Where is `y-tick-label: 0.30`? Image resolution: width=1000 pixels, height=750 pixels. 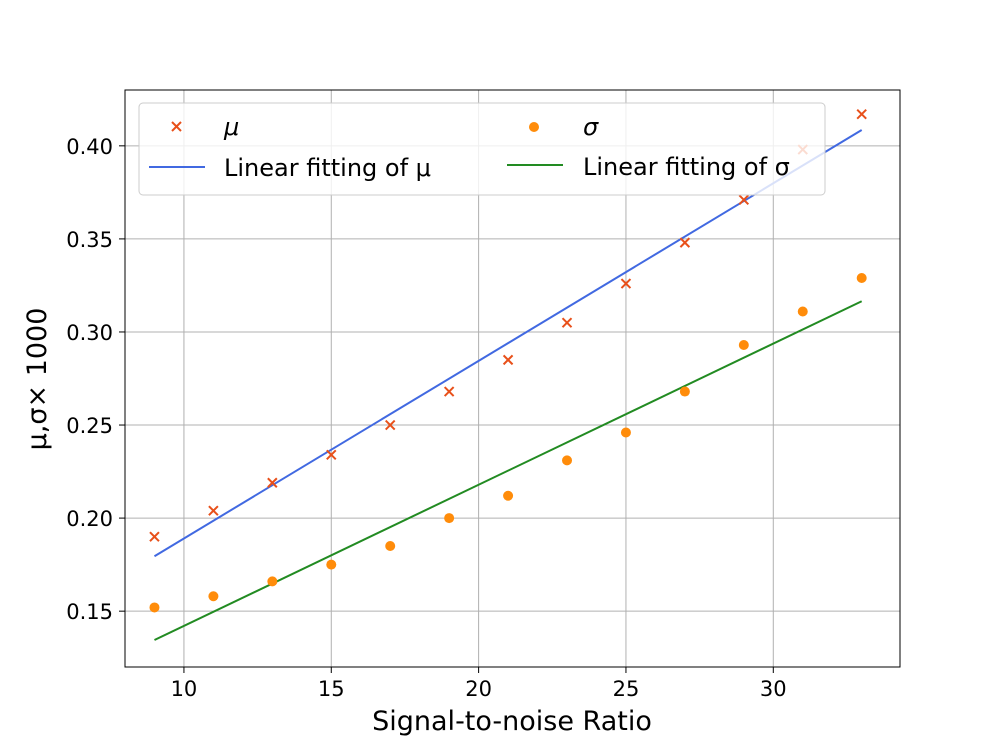 y-tick-label: 0.30 is located at coordinates (89, 333).